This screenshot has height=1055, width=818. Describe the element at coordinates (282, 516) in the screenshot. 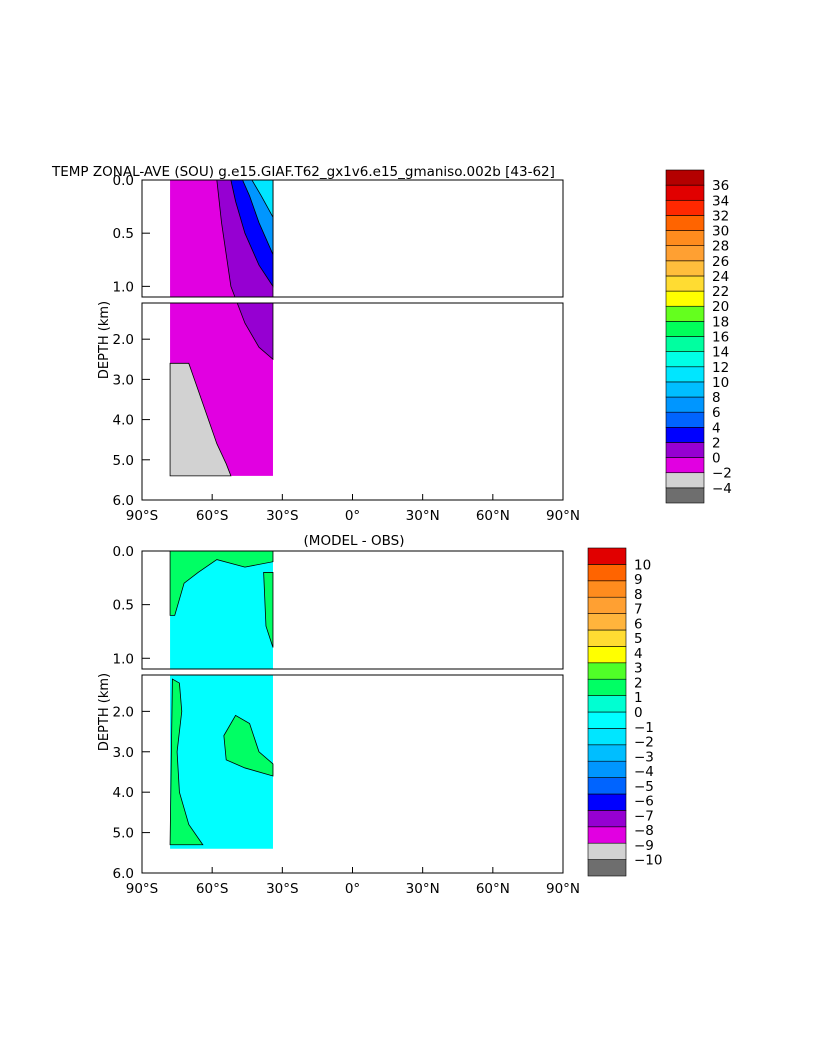

I see `x-tick-label: 30°S` at that location.